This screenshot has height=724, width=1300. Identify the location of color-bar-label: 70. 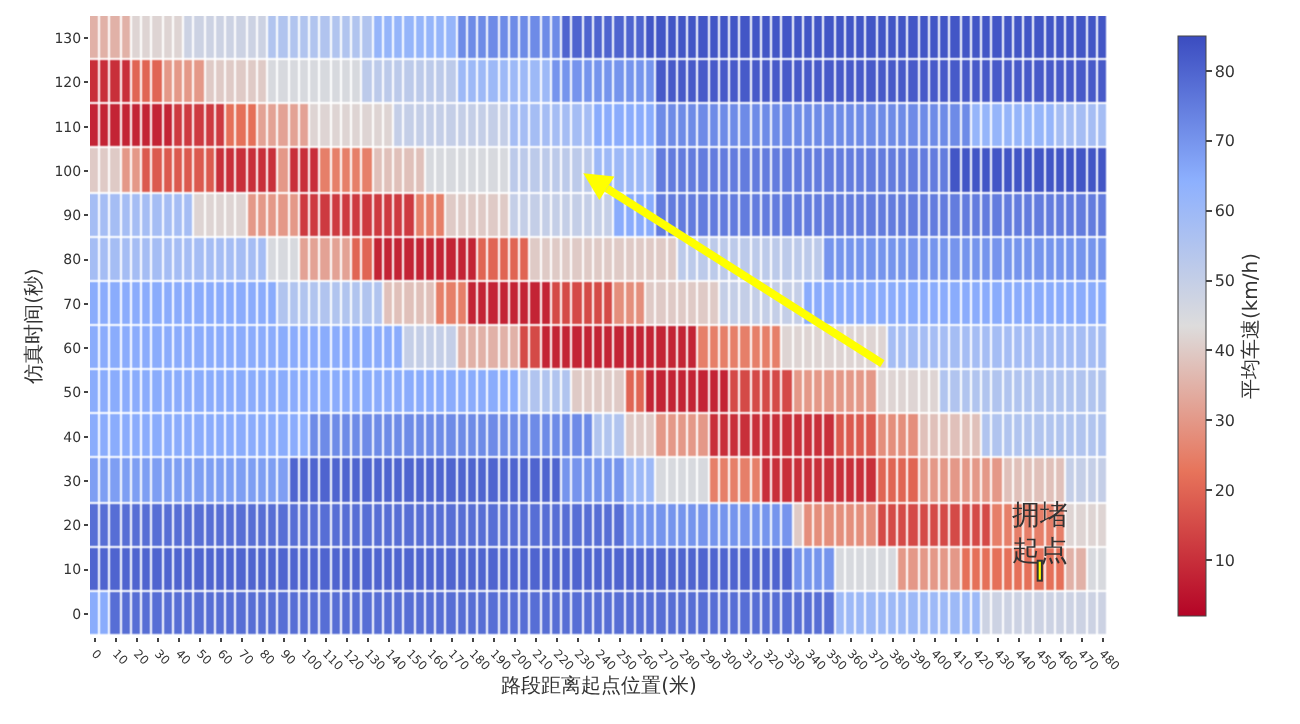
(1225, 141).